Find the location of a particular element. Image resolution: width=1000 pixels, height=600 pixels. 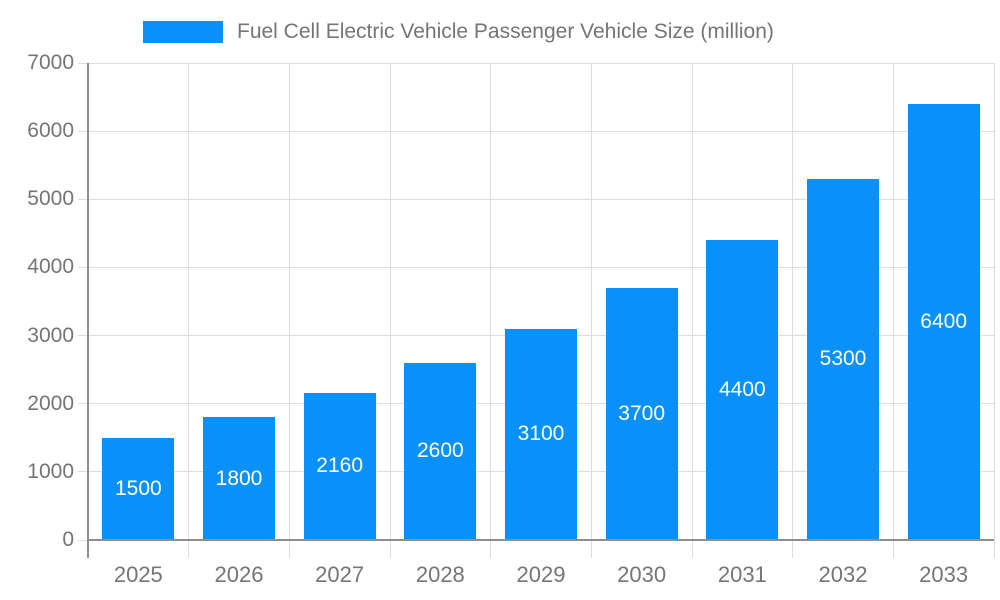

bar-2032: 5300 is located at coordinates (843, 359).